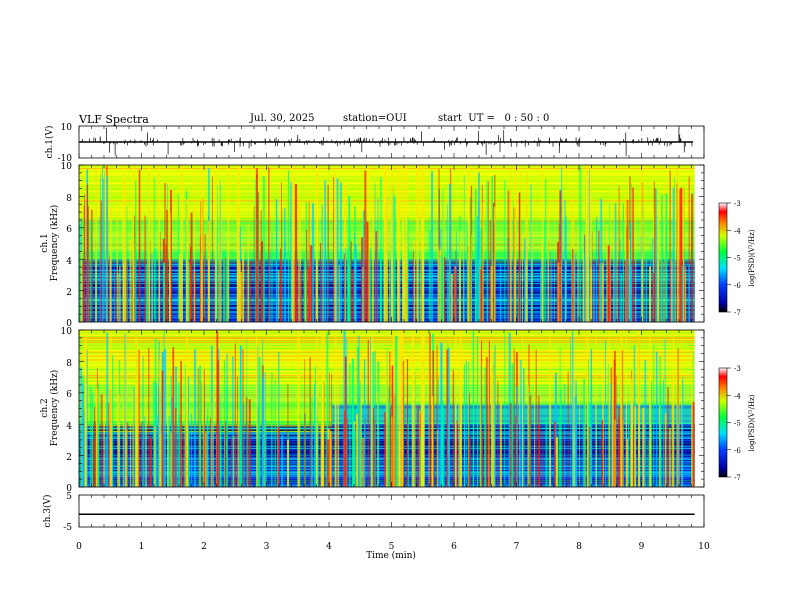 This screenshot has height=612, width=792. Describe the element at coordinates (79, 547) in the screenshot. I see `time-tick-label: 0` at that location.